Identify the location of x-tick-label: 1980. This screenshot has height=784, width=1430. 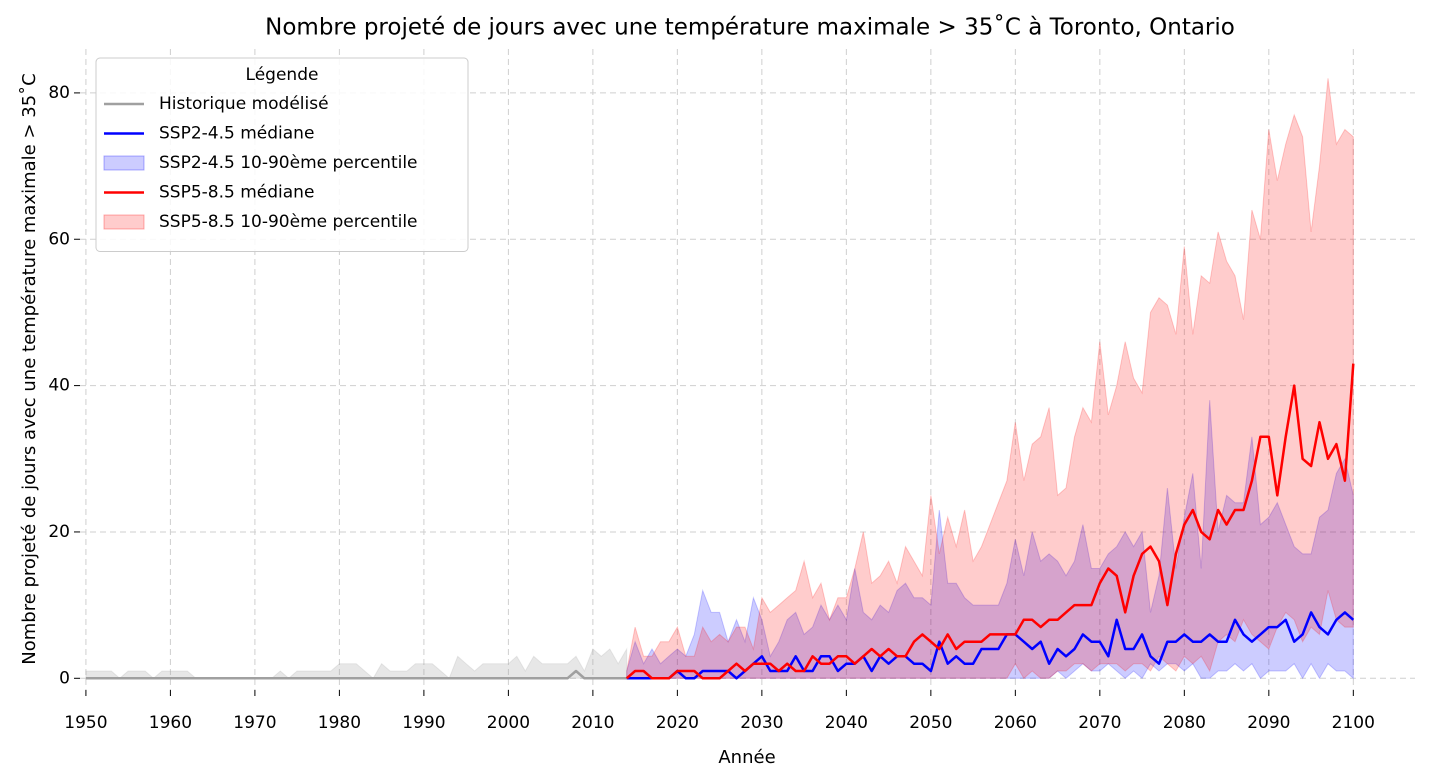
(339, 723).